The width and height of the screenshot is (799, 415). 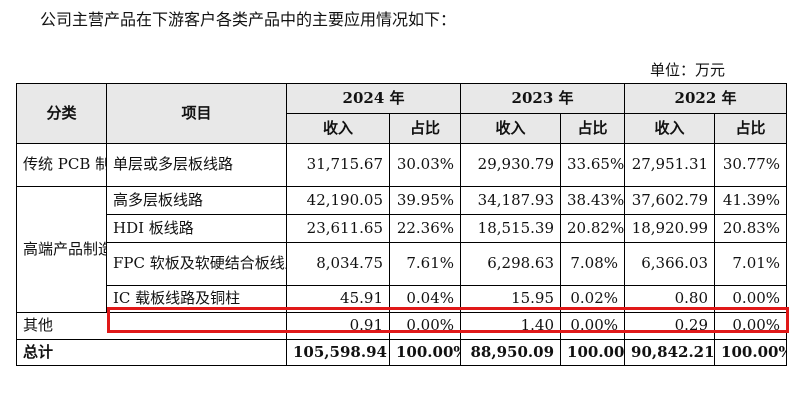 I want to click on revenue-2023-cell: 29,930.79, so click(x=511, y=165).